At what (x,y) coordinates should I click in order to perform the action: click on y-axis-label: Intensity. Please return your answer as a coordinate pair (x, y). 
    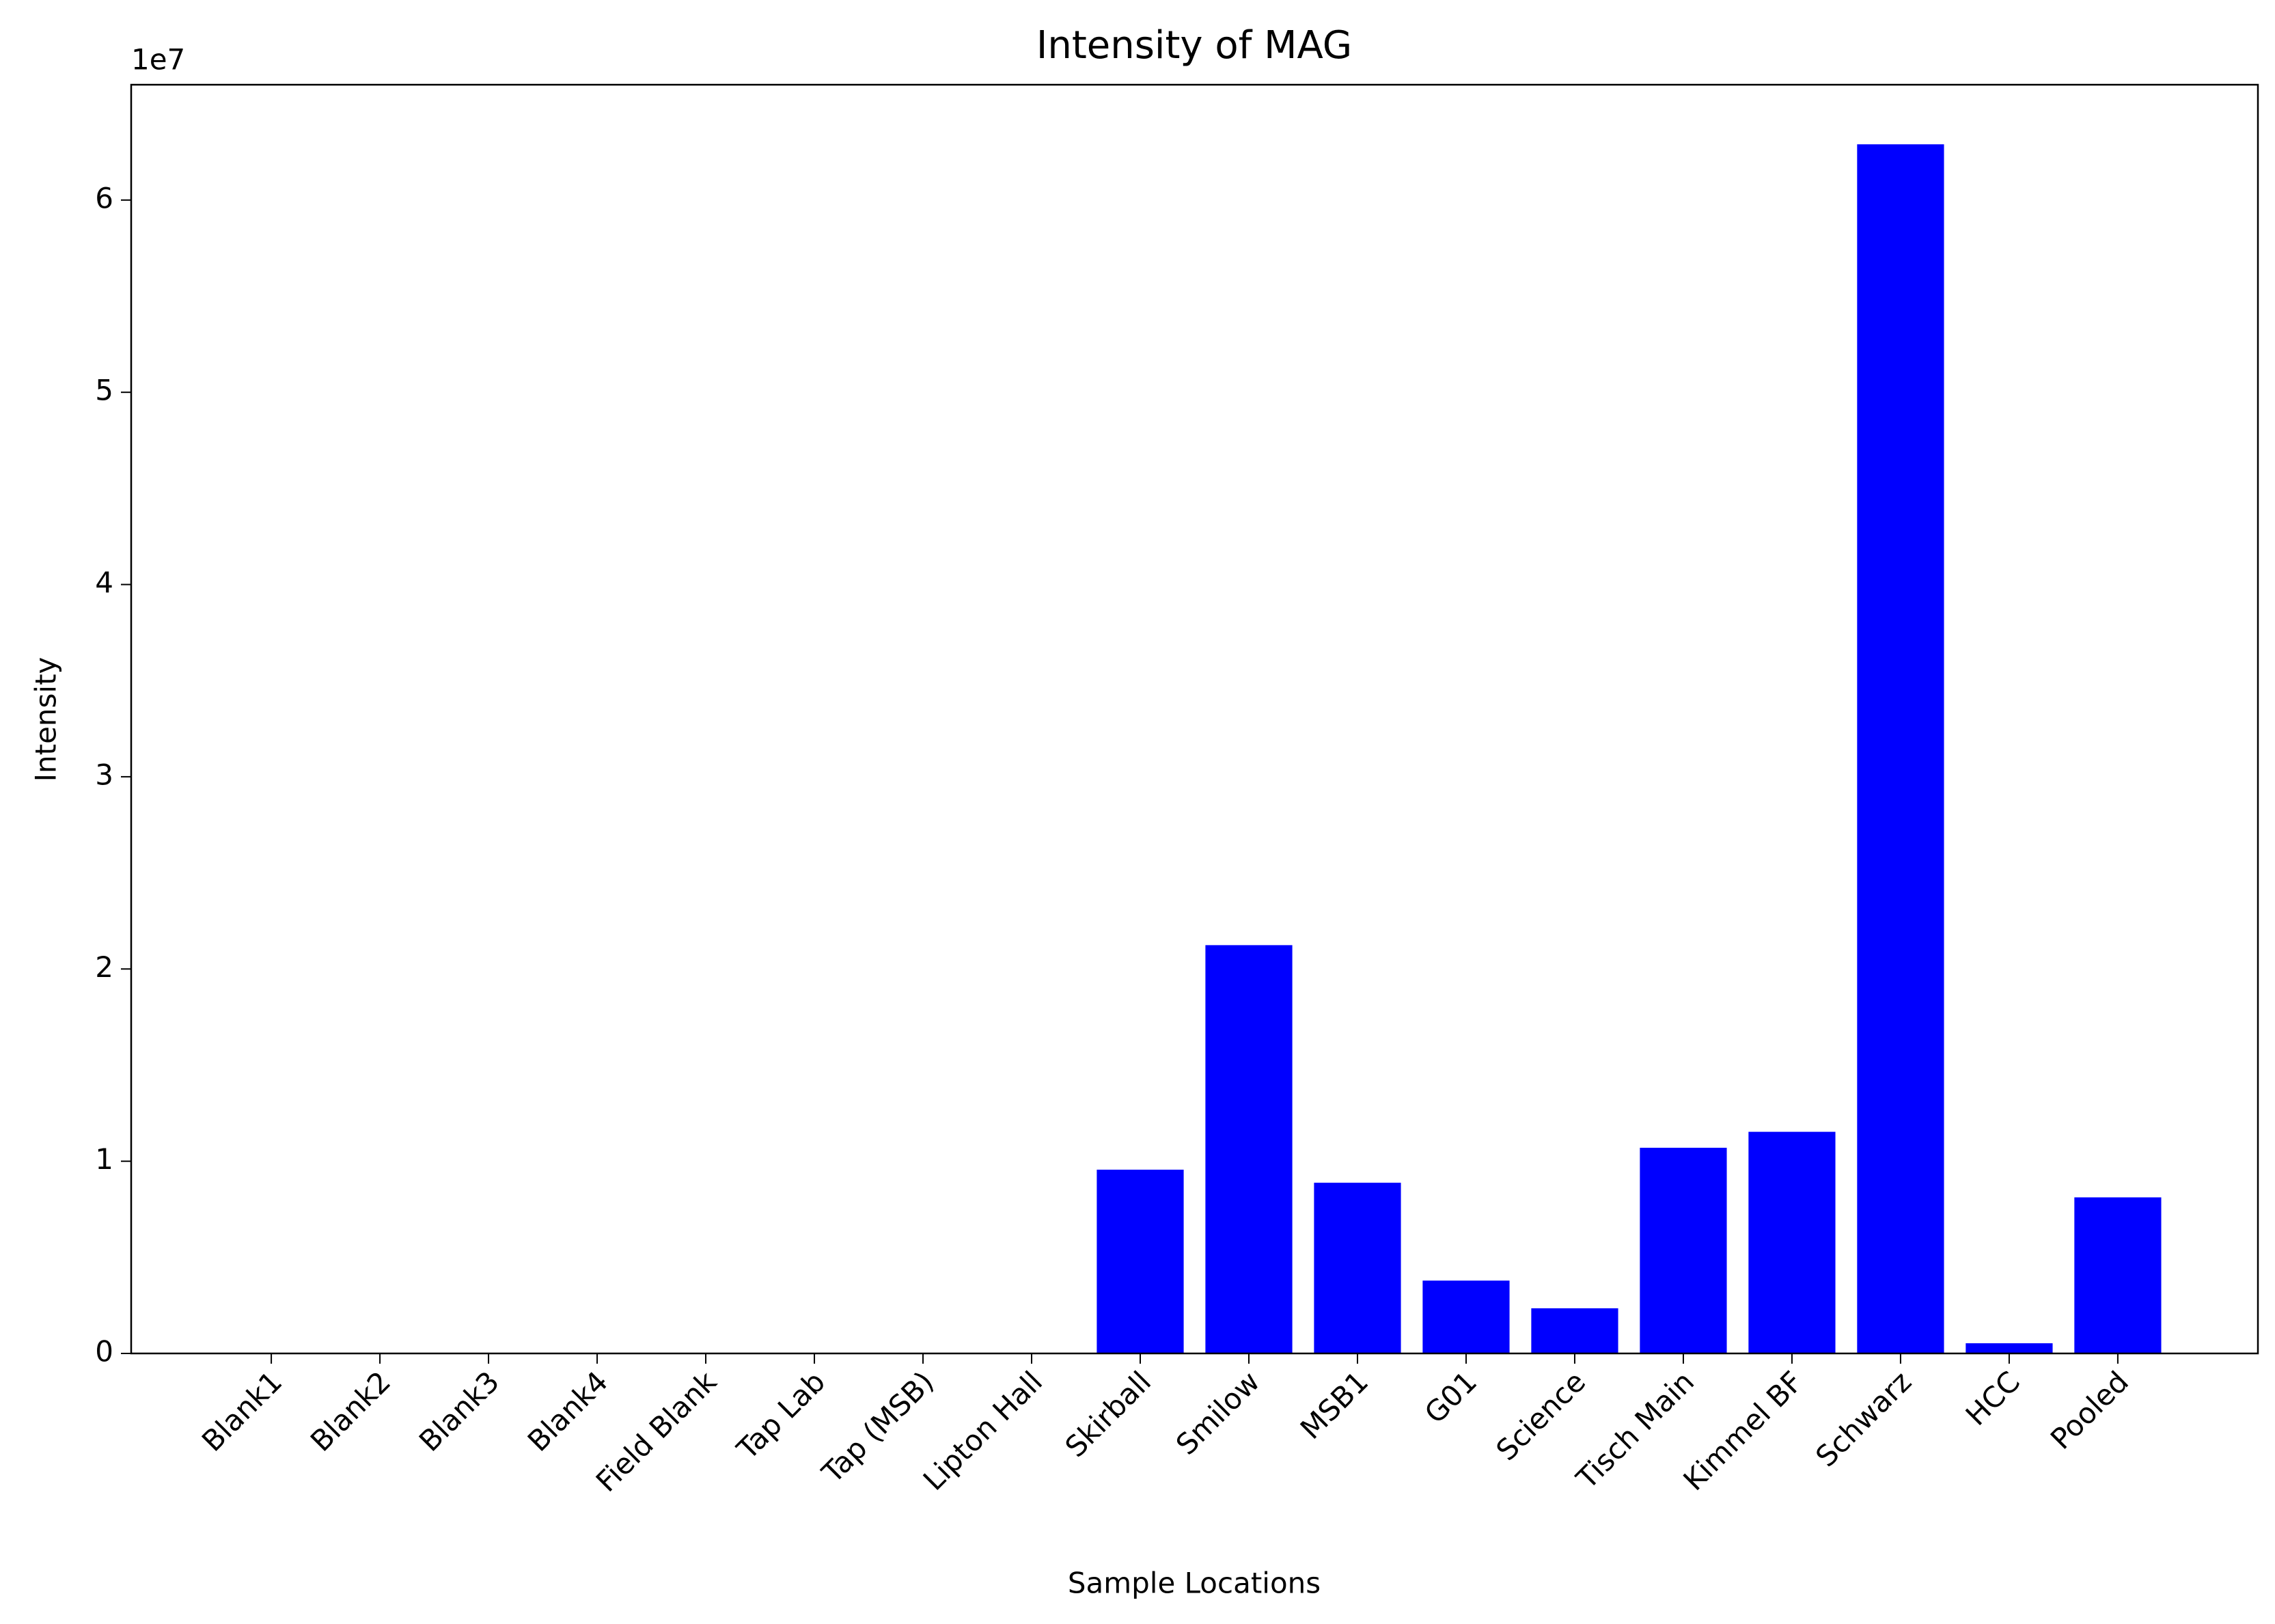
    Looking at the image, I should click on (46, 719).